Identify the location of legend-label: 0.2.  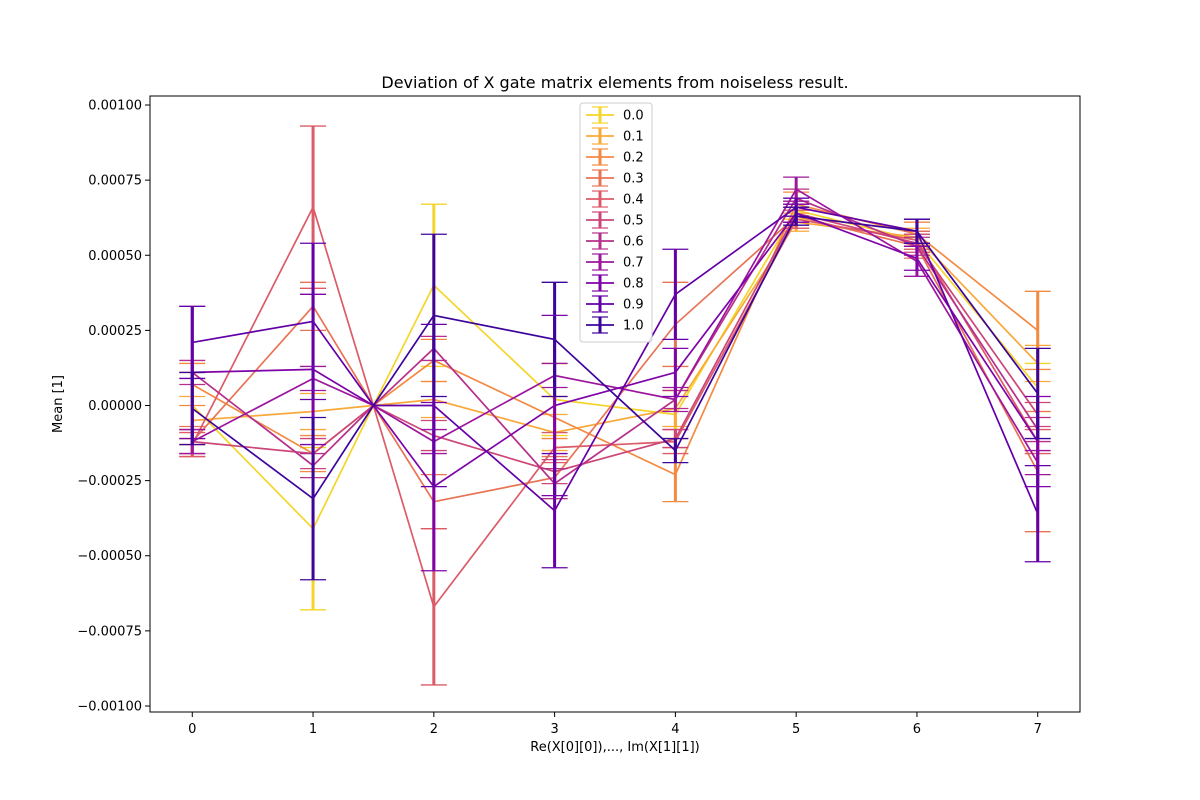
(633, 158).